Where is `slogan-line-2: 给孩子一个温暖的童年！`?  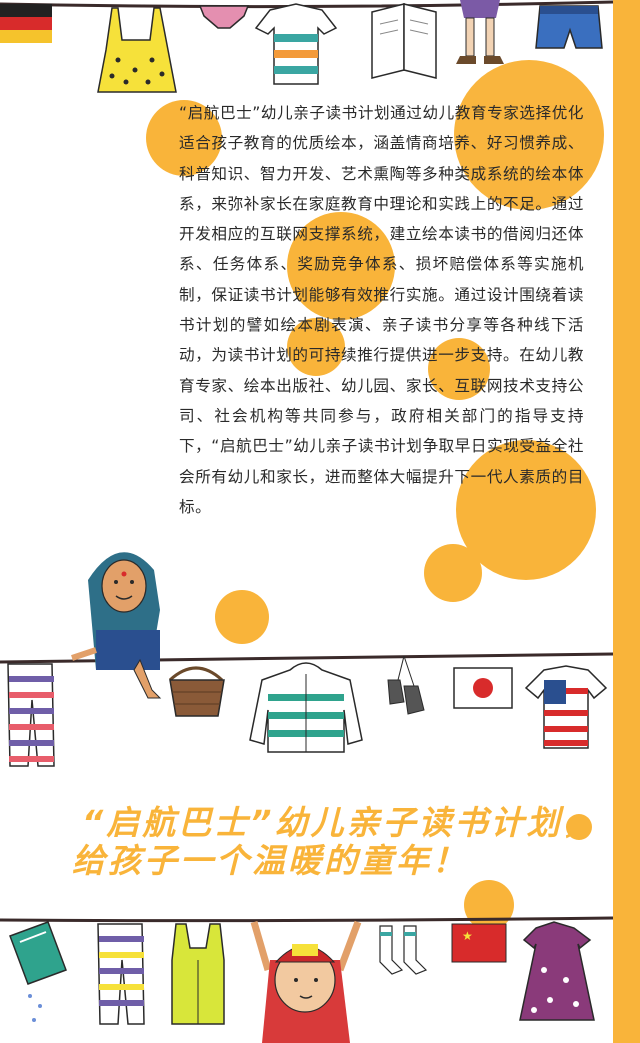
slogan-line-2: 给孩子一个温暖的童年！ is located at coordinates (270, 860).